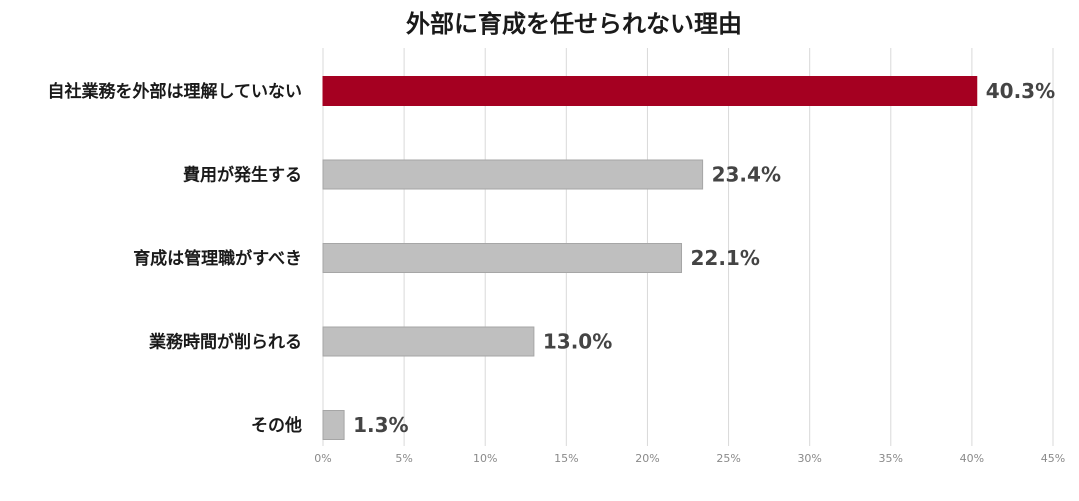  I want to click on x-tick-label: 40%, so click(972, 458).